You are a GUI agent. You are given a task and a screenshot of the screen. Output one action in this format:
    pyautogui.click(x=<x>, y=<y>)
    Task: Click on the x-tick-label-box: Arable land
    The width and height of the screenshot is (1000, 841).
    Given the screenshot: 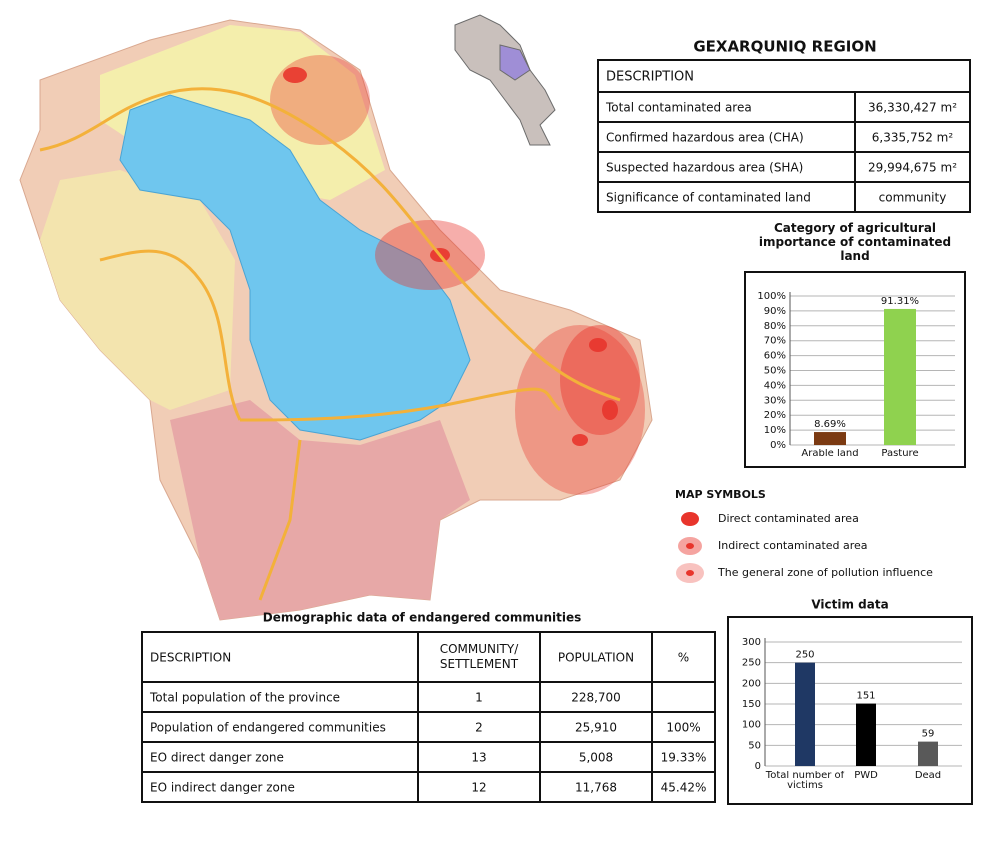 What is the action you would take?
    pyautogui.click(x=830, y=454)
    